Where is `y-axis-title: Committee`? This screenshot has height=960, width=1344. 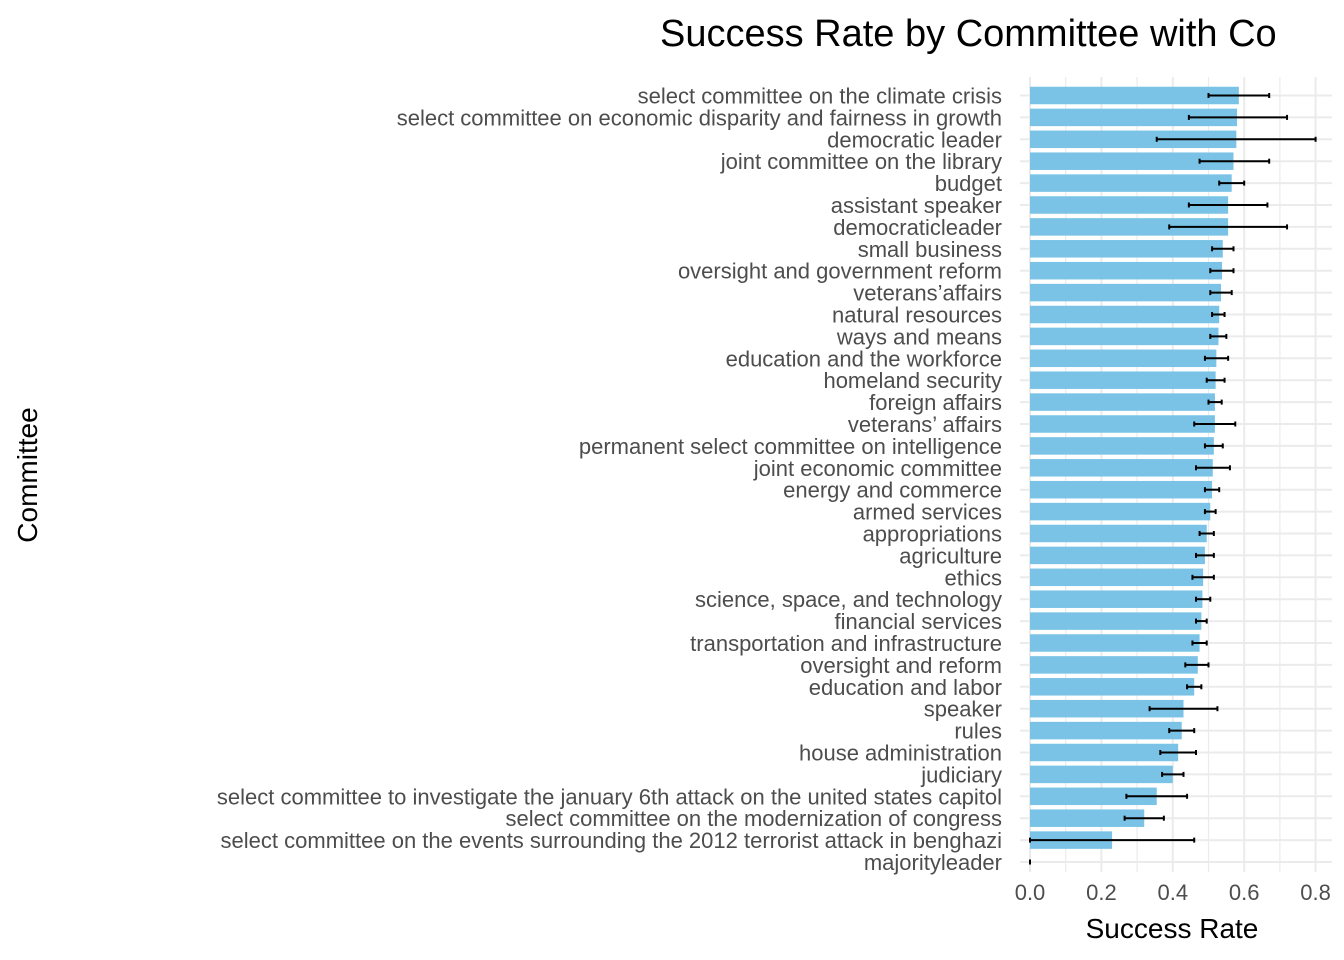
y-axis-title: Committee is located at coordinates (27, 474).